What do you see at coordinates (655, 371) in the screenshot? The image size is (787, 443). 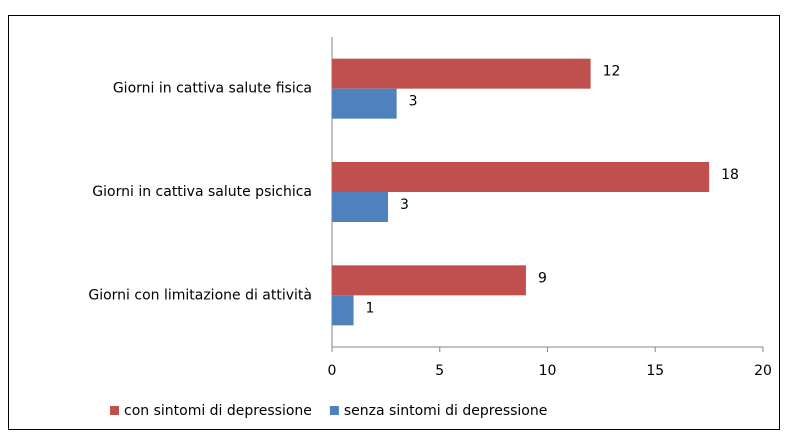 I see `x-tick-label: 15` at bounding box center [655, 371].